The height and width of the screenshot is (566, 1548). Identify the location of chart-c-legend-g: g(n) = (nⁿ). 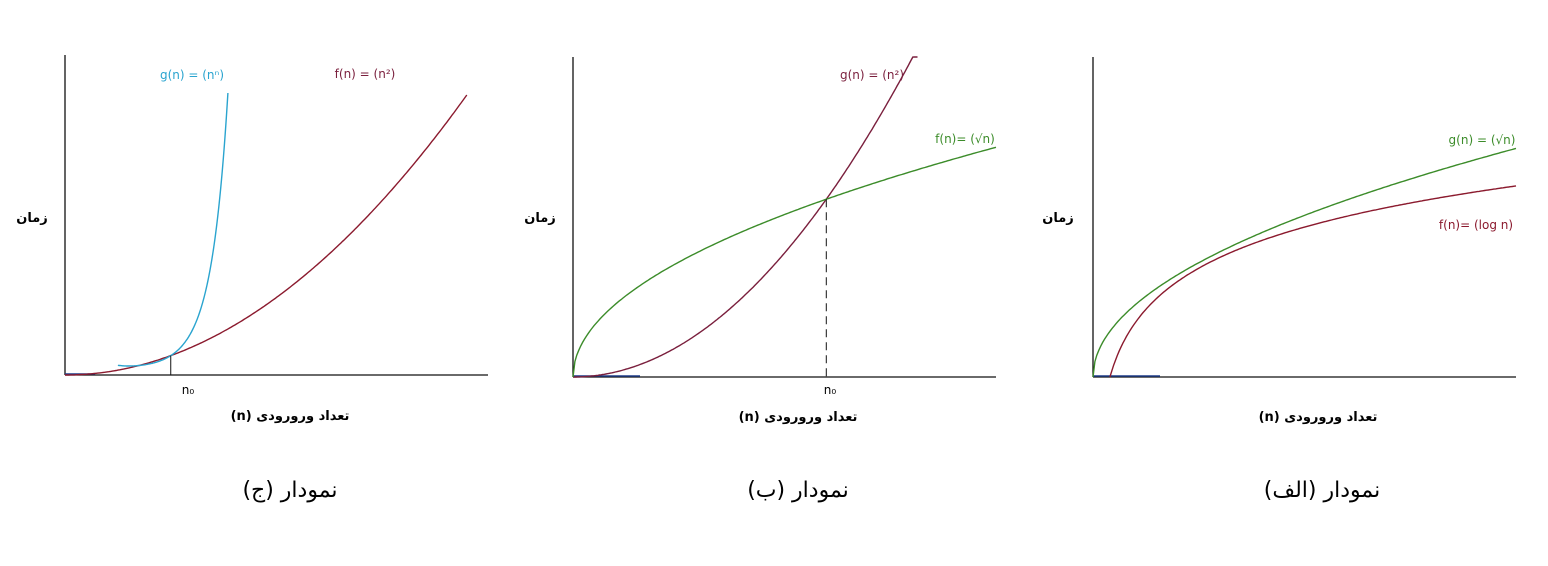
(192, 75).